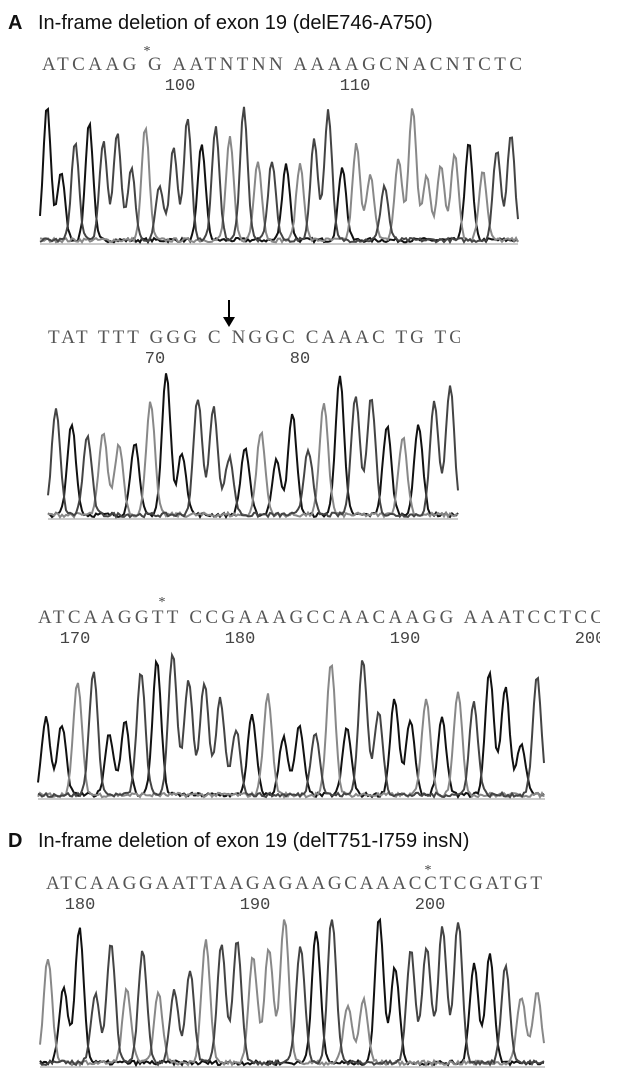 The image size is (619, 1068). What do you see at coordinates (155, 359) in the screenshot?
I see `position-label: 70` at bounding box center [155, 359].